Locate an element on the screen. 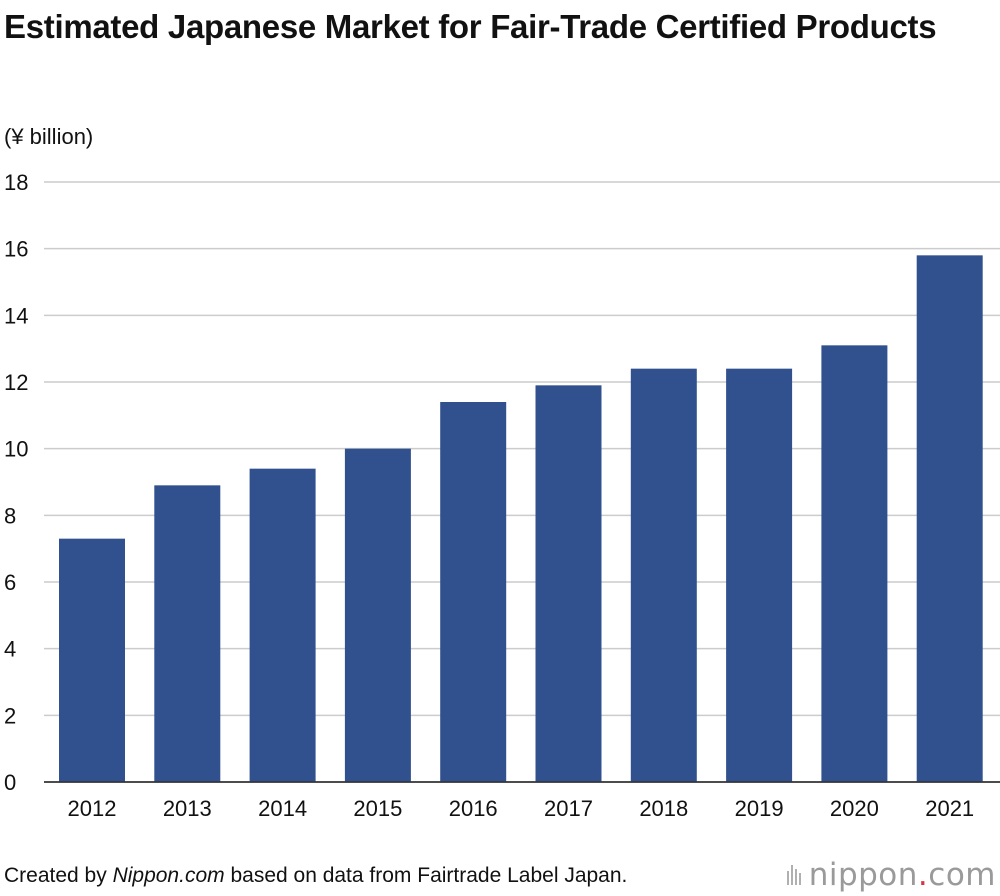 The width and height of the screenshot is (1000, 896). x-tick-label: 2015 is located at coordinates (377, 808).